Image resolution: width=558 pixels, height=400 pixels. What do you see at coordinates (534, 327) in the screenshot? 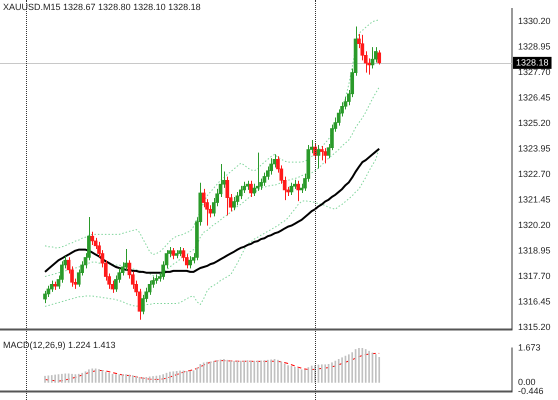
I see `y-tick-label: 1315.20` at bounding box center [534, 327].